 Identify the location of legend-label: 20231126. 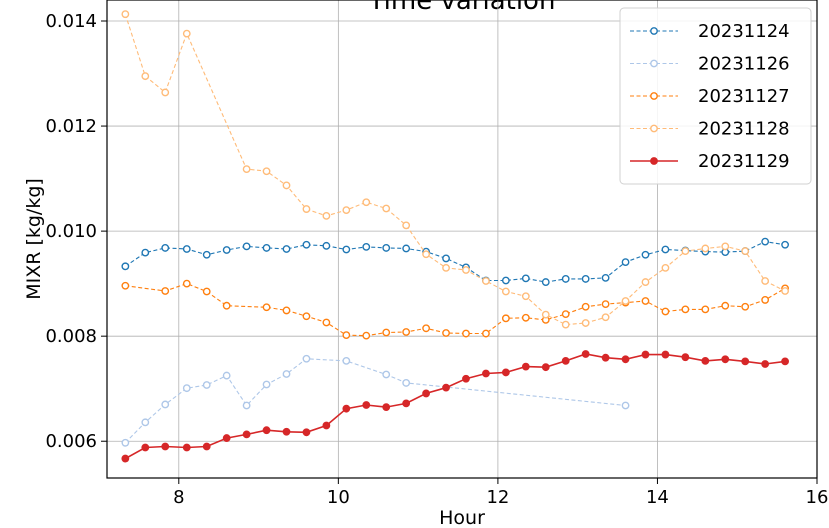
(744, 64).